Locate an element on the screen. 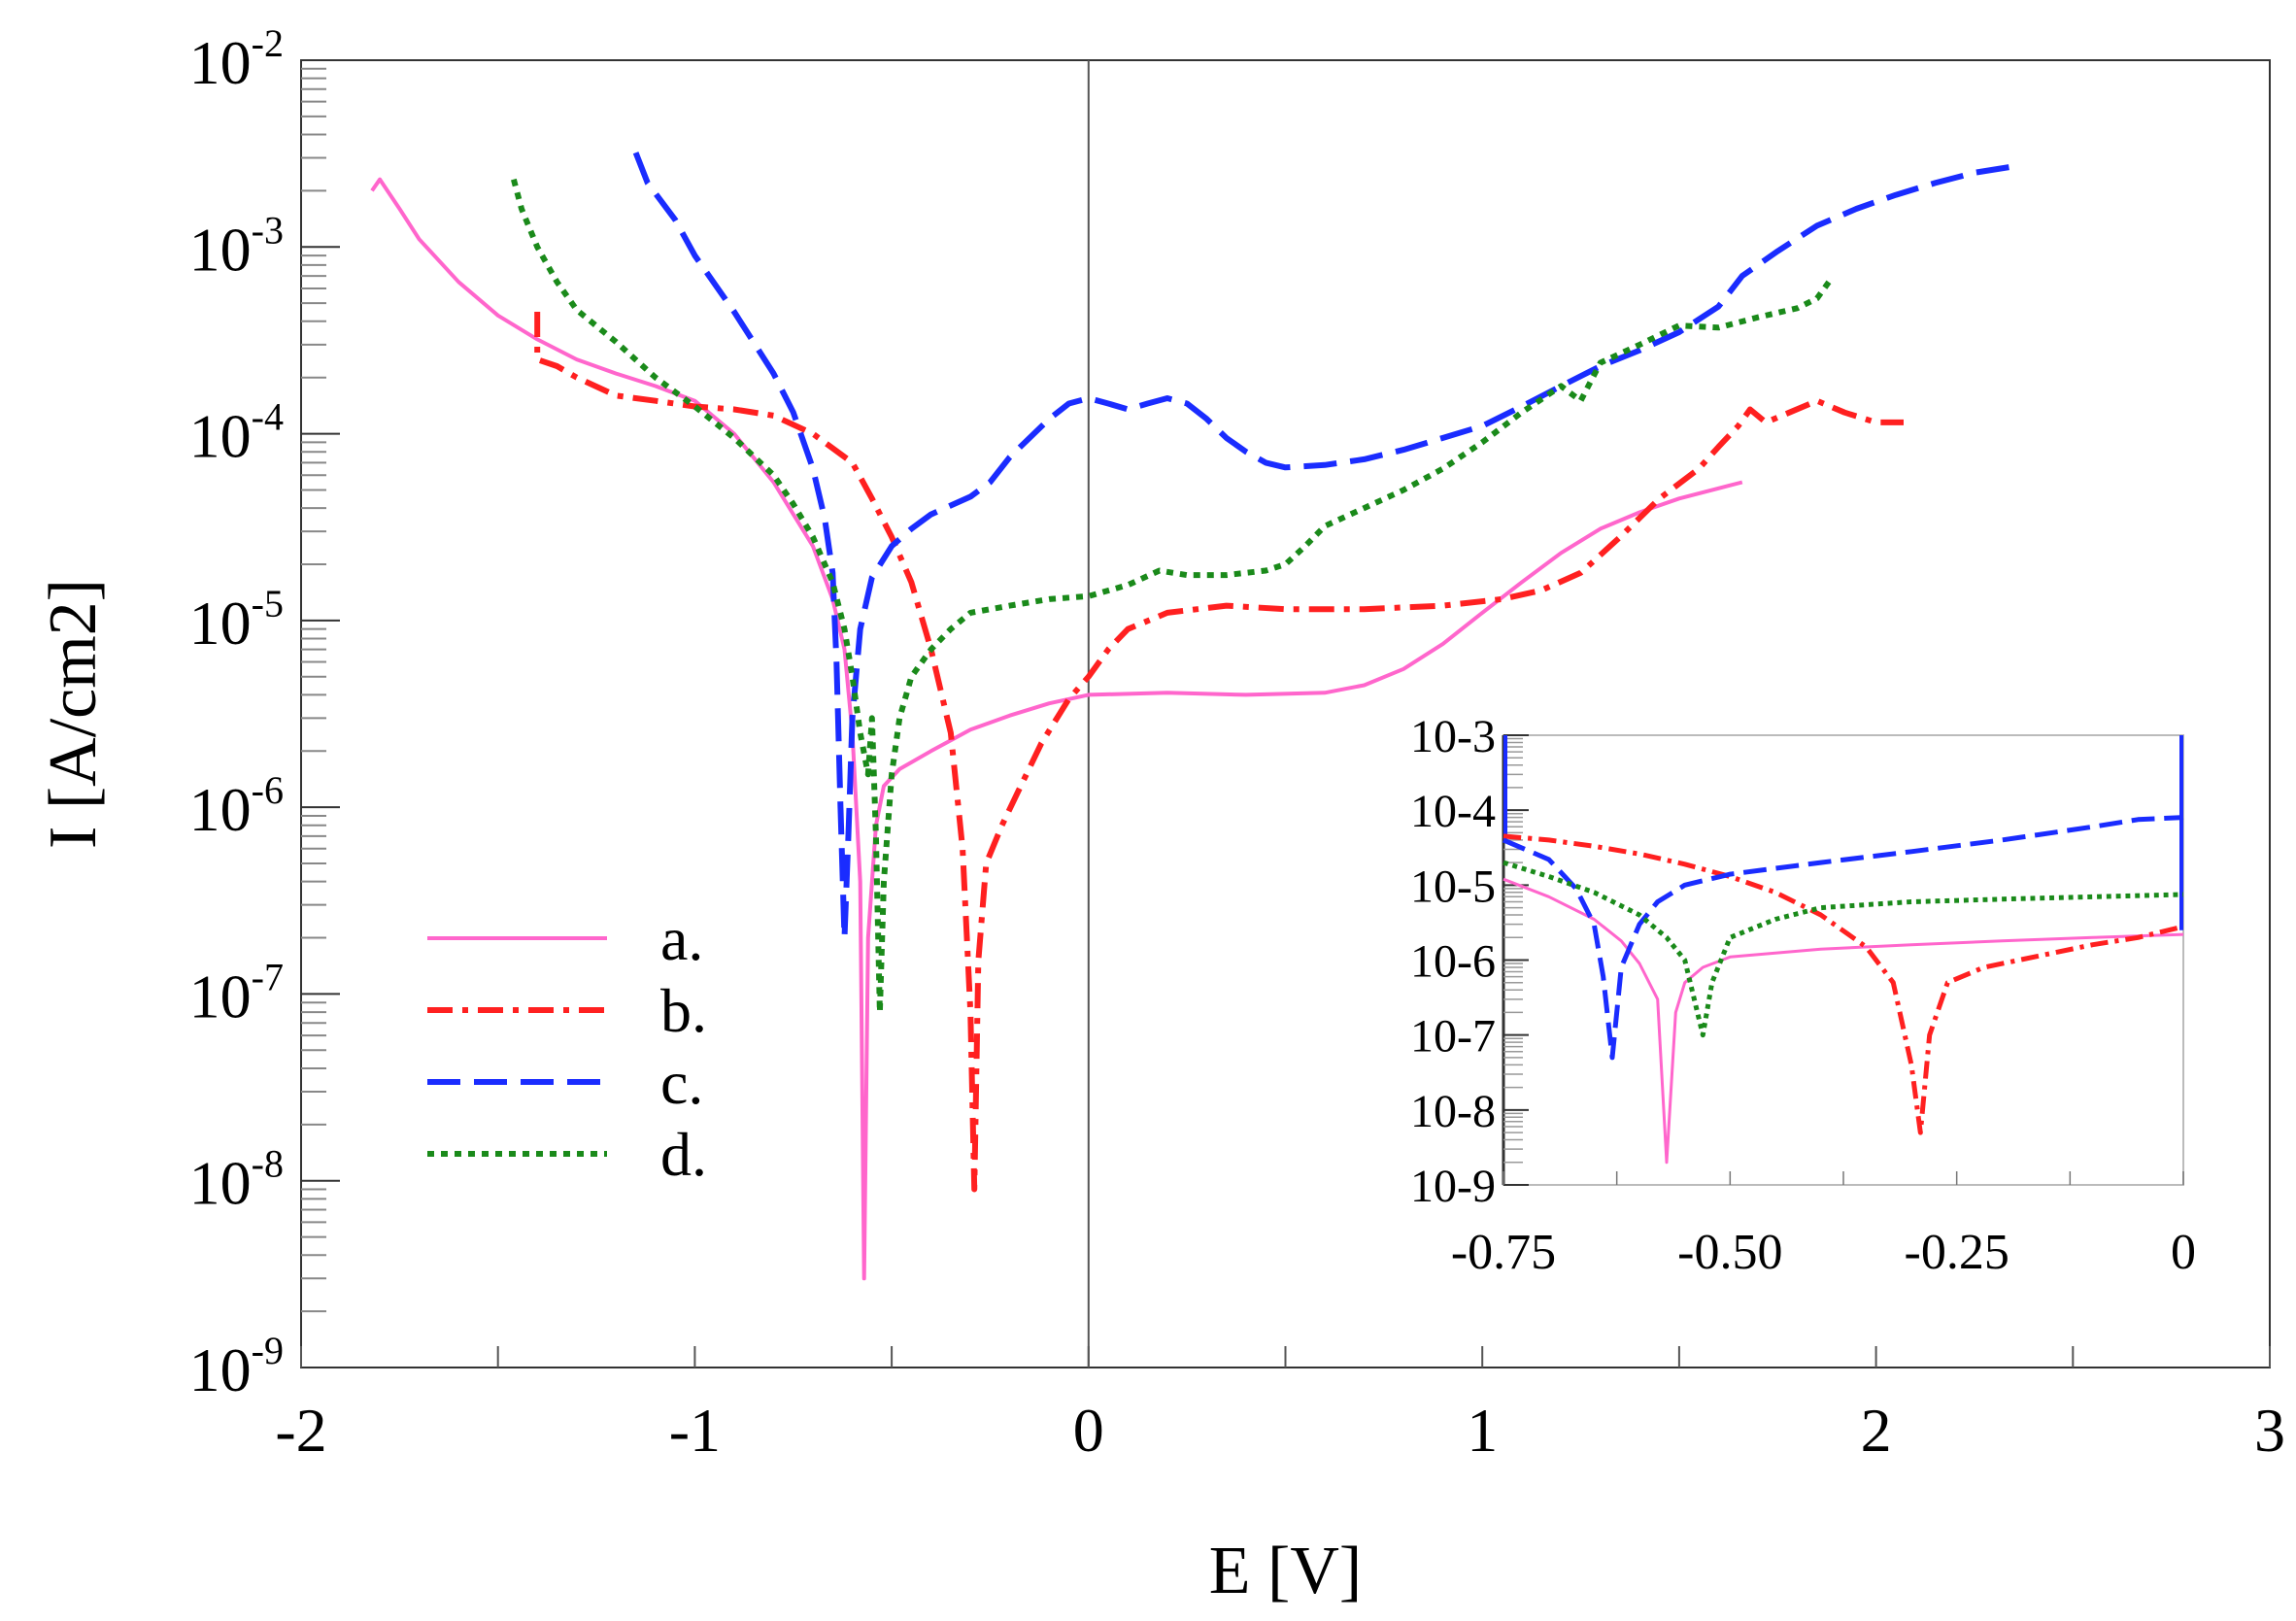 The width and height of the screenshot is (2296, 1621). legend-label: c. is located at coordinates (682, 1082).